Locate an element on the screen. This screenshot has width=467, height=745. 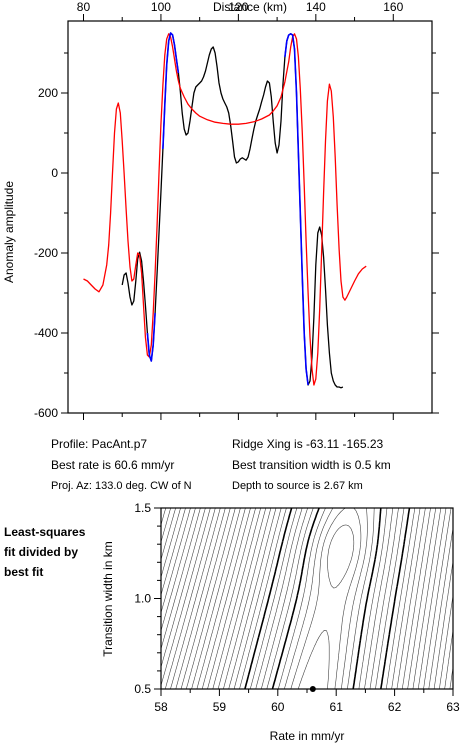
y-tick-label: 1.0 is located at coordinates (142, 599).